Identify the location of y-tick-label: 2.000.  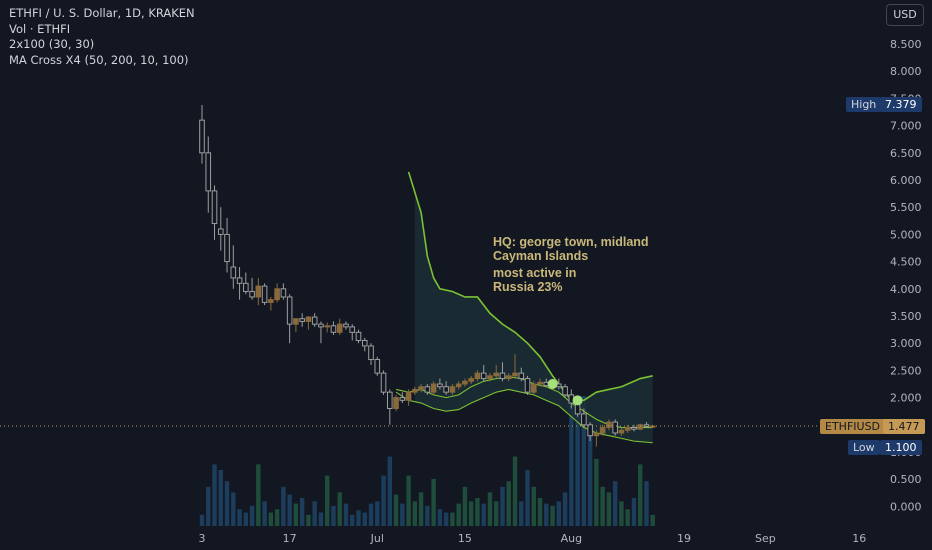
(906, 398).